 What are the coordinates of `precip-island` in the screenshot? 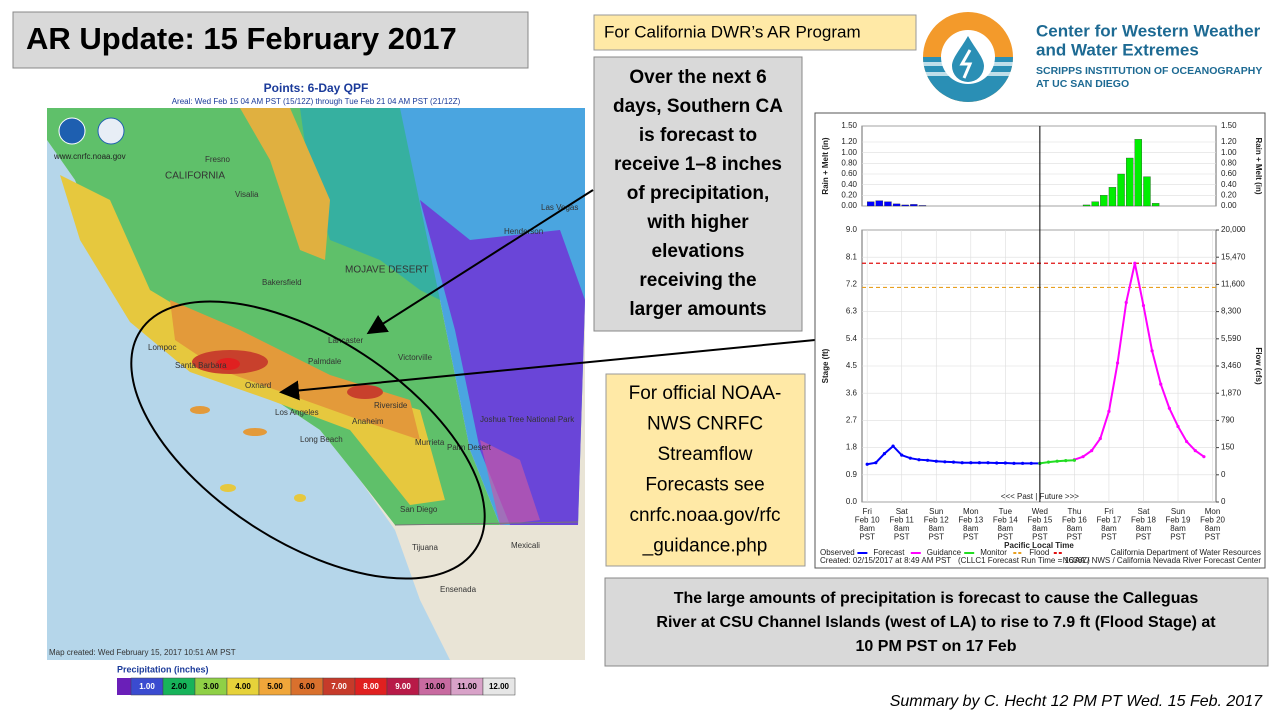 It's located at (300, 498).